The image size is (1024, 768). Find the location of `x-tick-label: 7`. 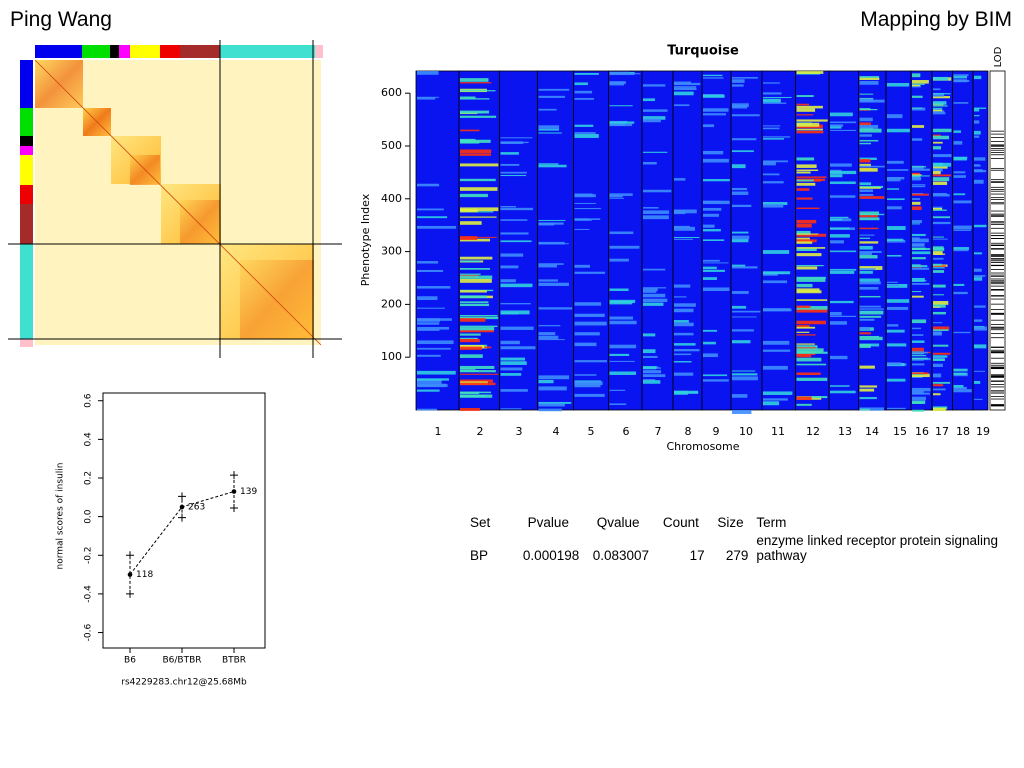

x-tick-label: 7 is located at coordinates (658, 431).